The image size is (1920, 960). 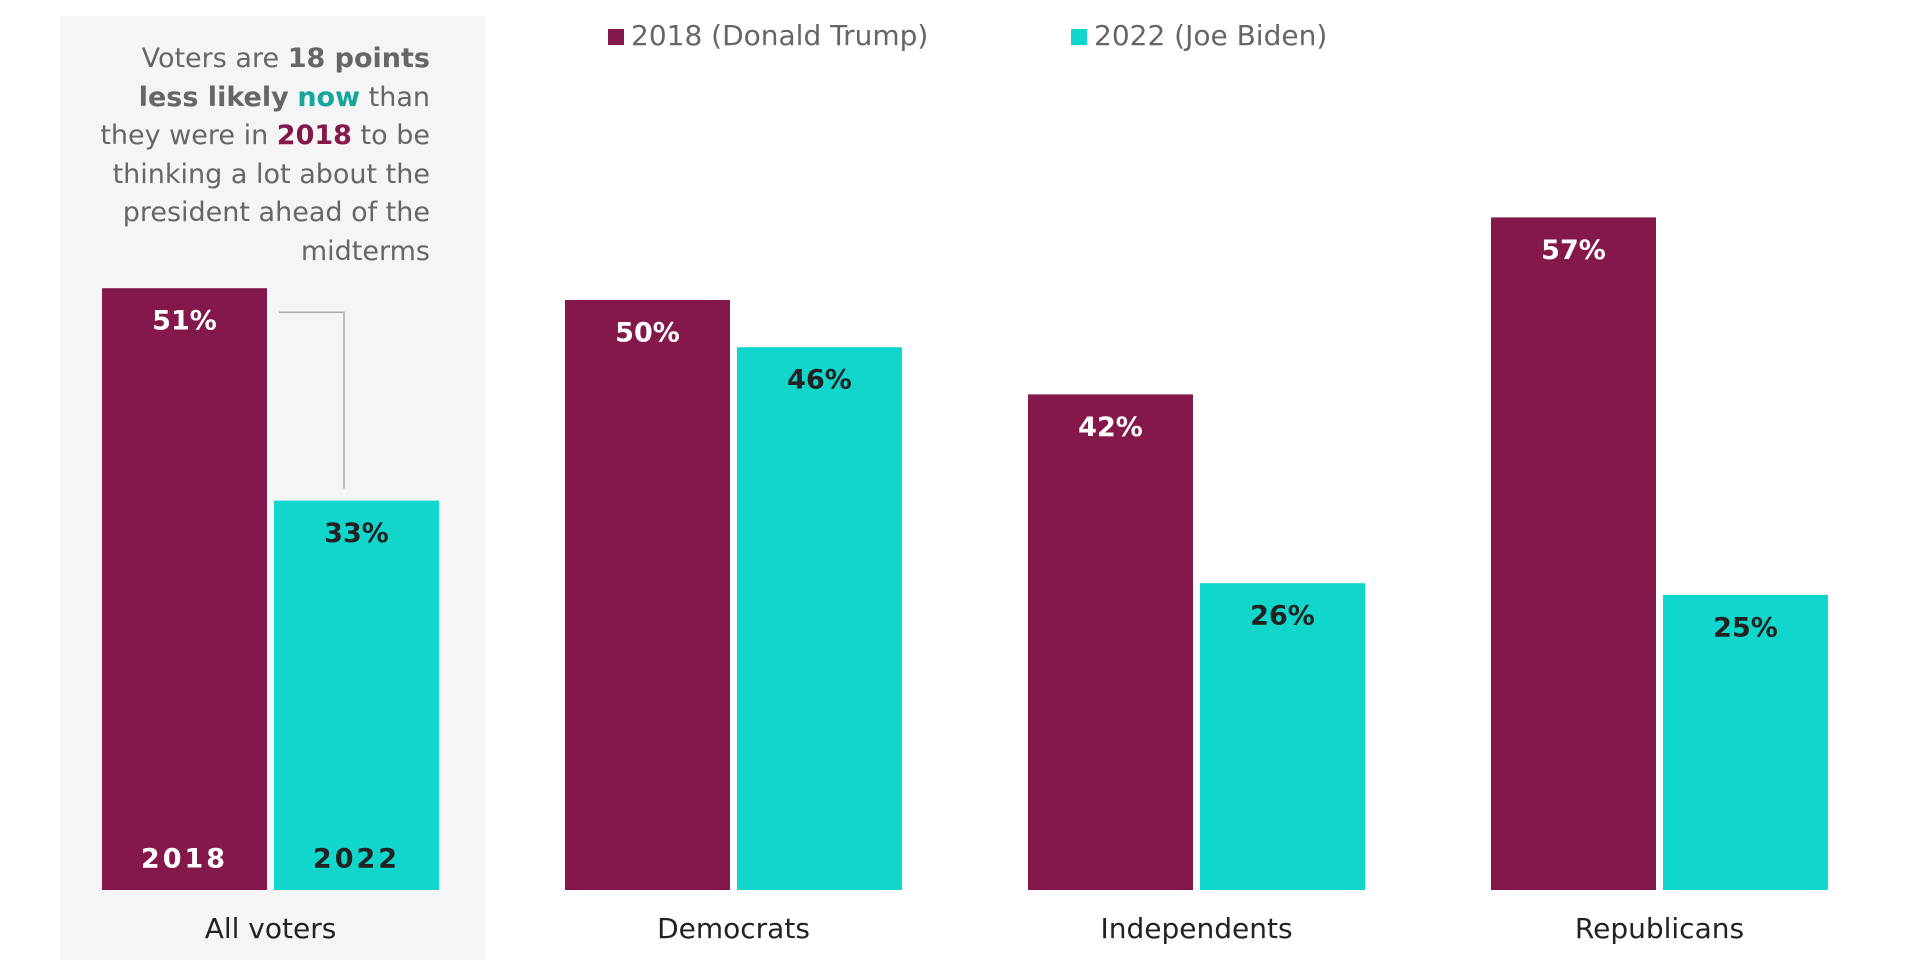 I want to click on x-tick-label: All voters, so click(x=271, y=928).